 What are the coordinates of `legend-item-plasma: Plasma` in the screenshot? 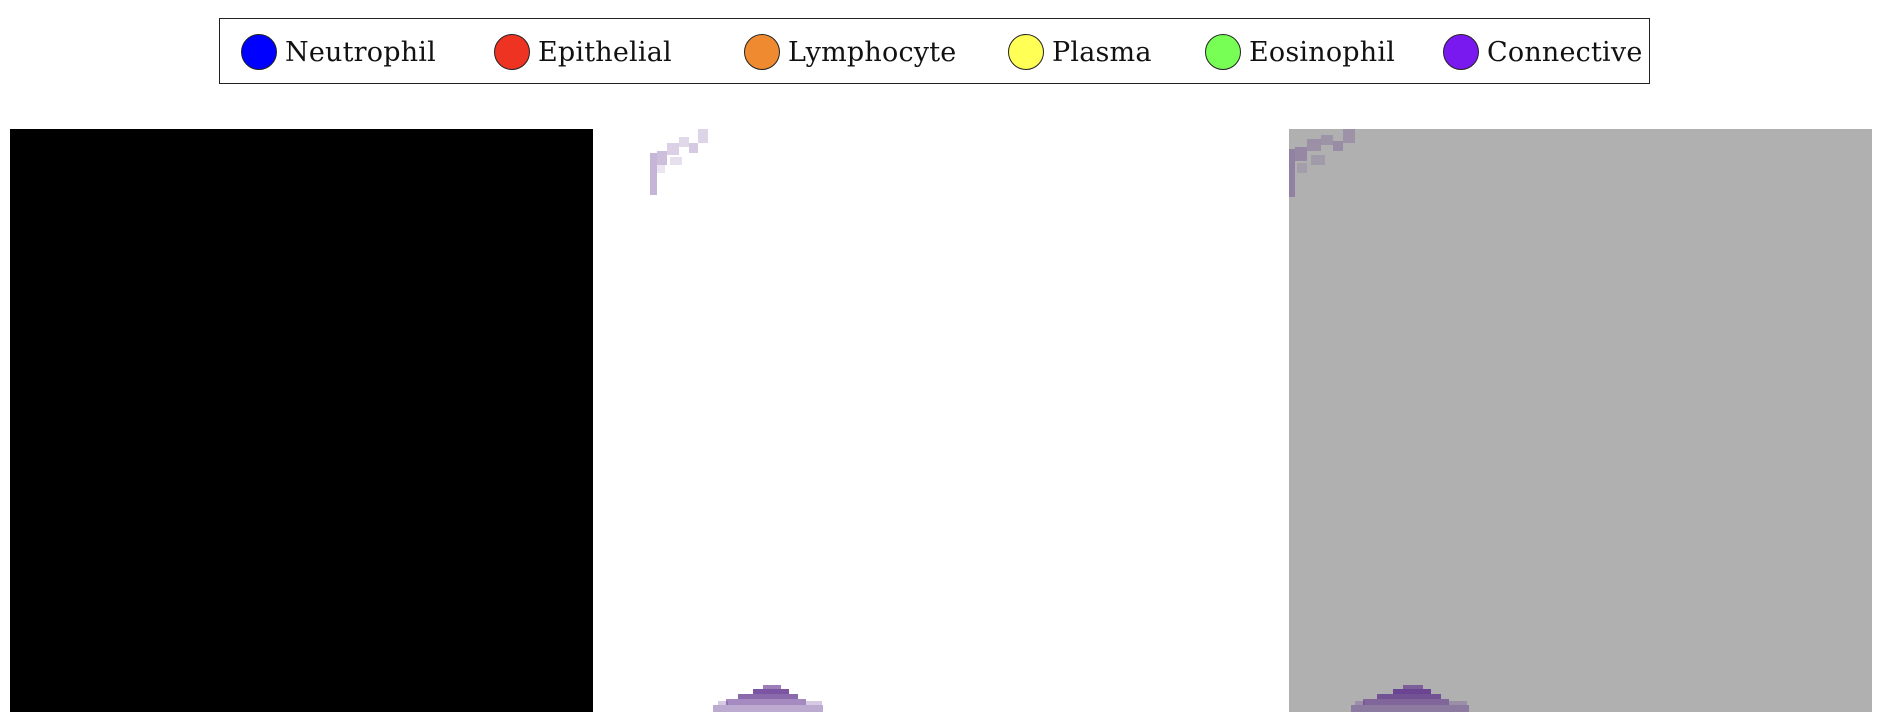 It's located at (1080, 52).